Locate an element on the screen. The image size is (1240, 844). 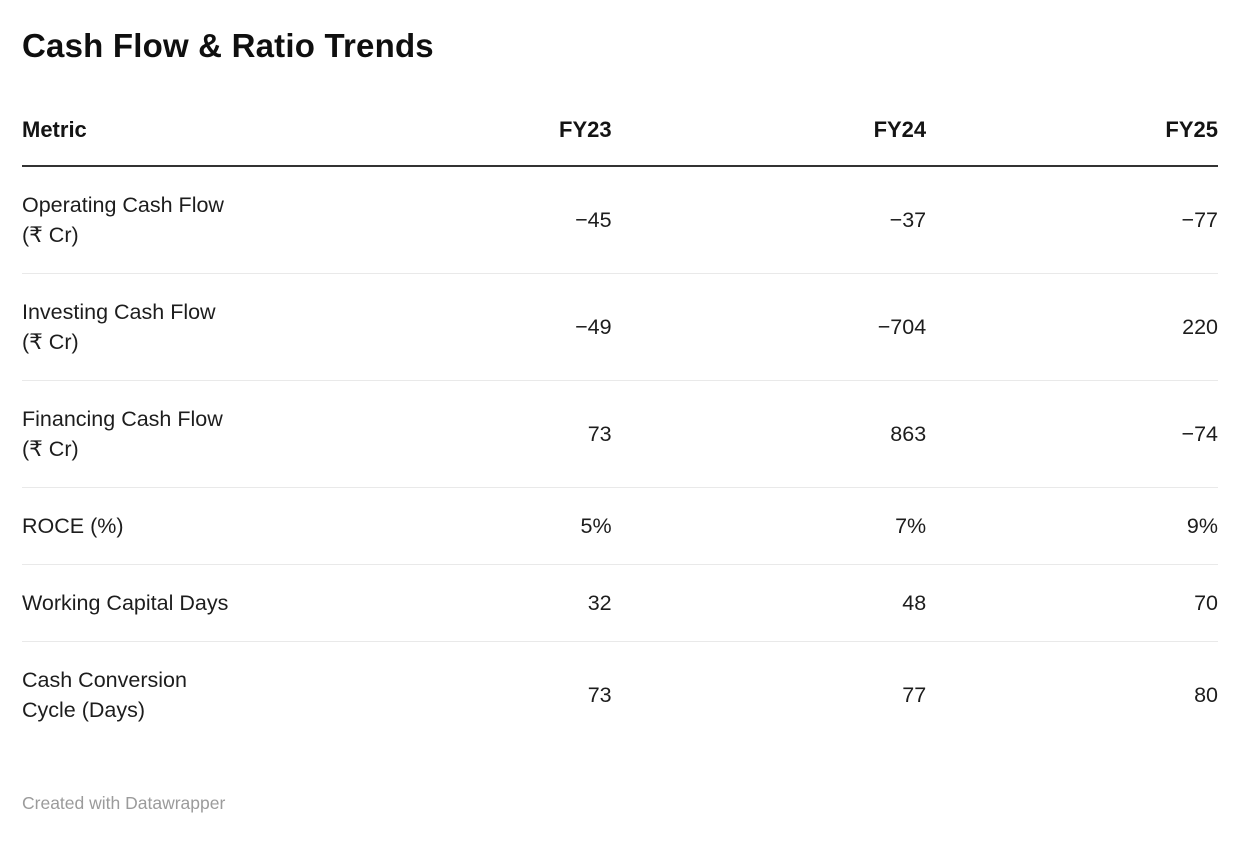
column-header-fy25: FY25 is located at coordinates (1191, 129).